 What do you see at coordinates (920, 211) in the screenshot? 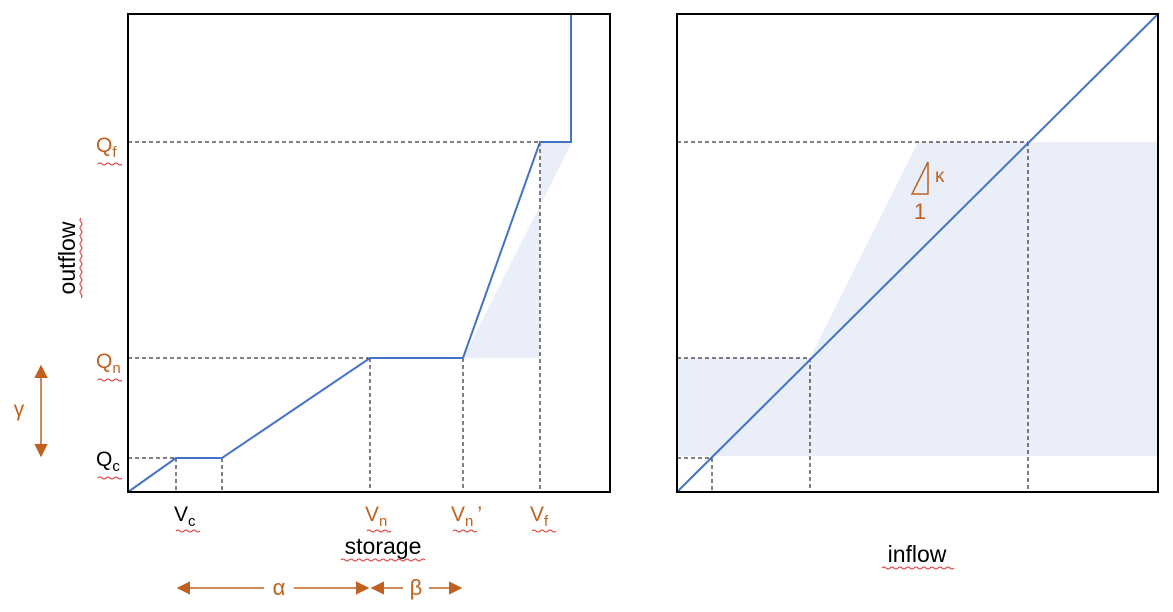
I see `slope-run-label: 1` at bounding box center [920, 211].